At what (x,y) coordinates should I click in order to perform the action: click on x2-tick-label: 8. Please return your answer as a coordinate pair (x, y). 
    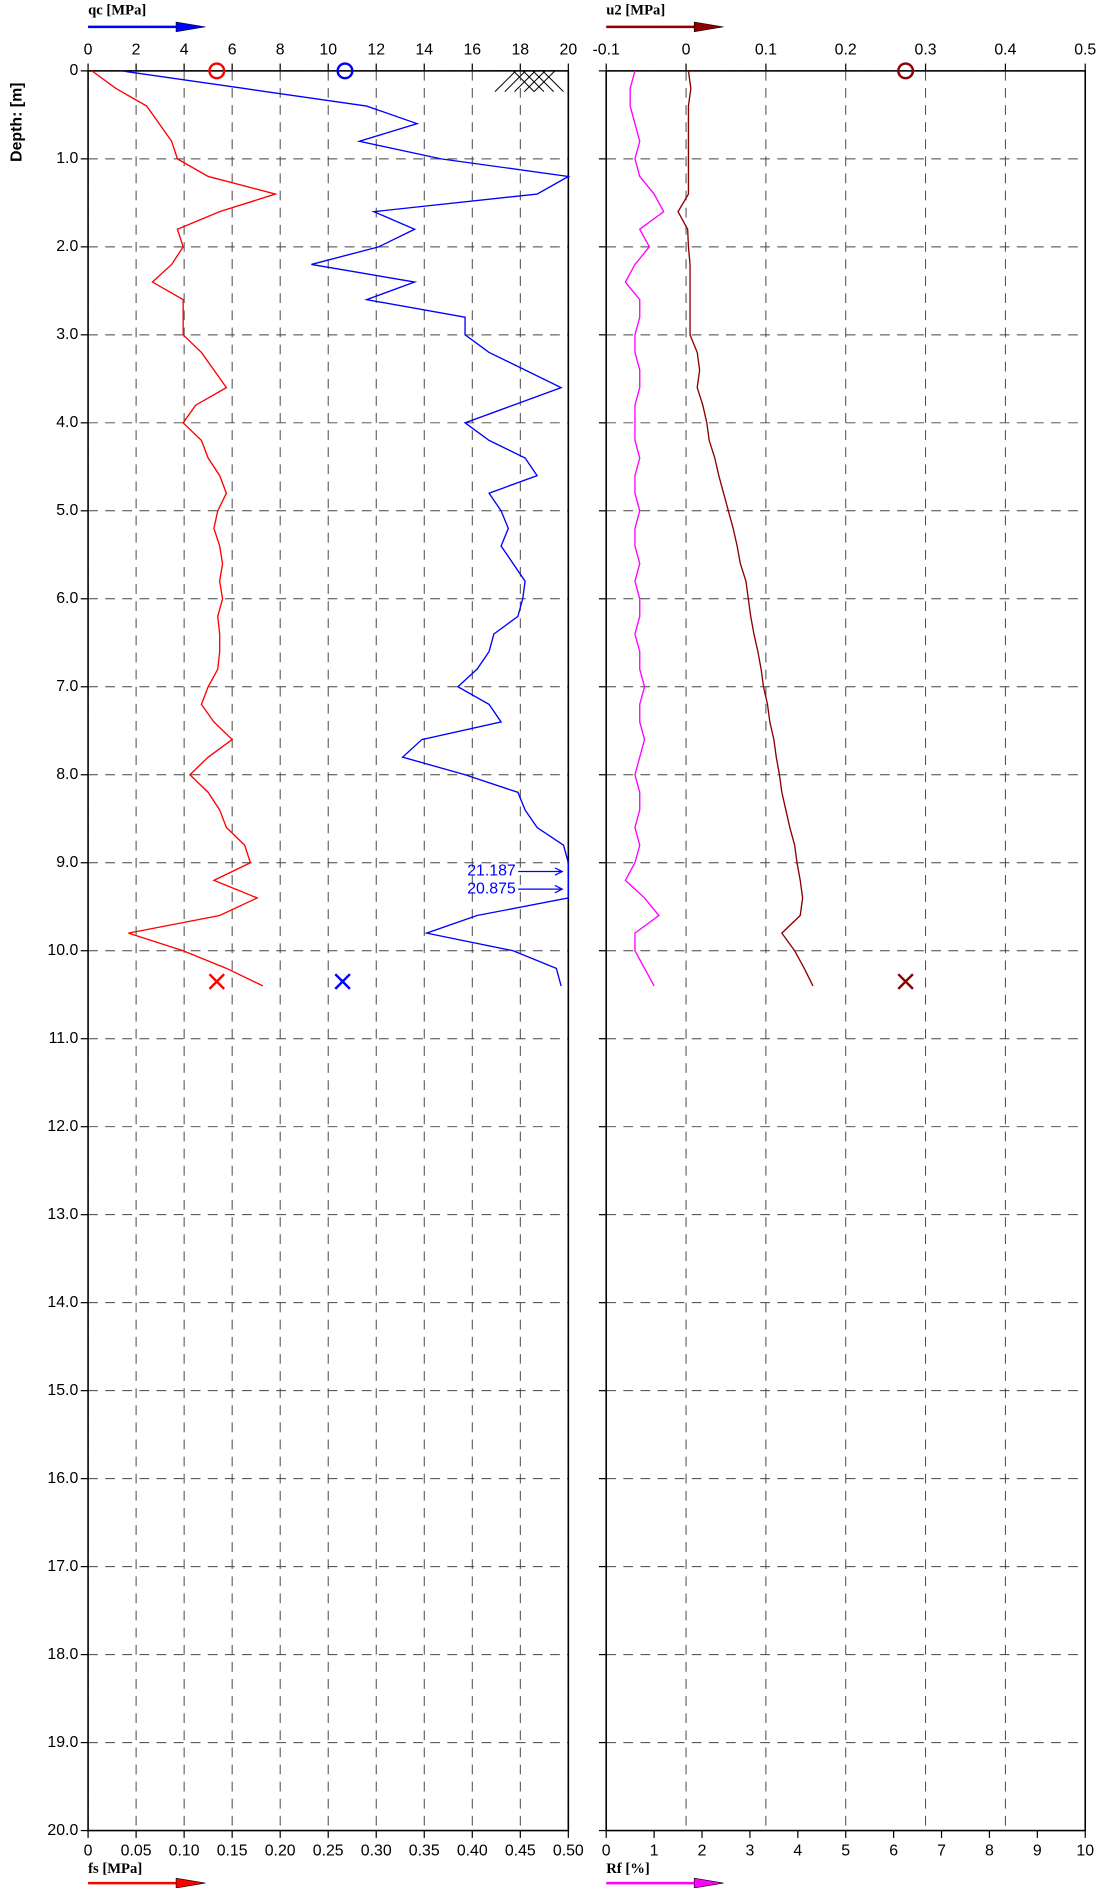
    Looking at the image, I should click on (989, 1851).